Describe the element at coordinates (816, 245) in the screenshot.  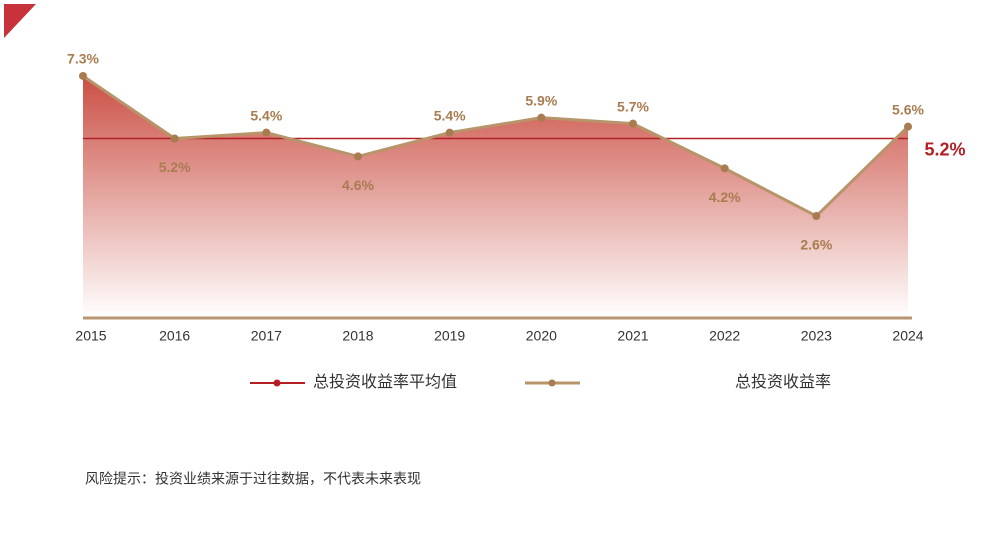
I see `value-label: 2.6%` at that location.